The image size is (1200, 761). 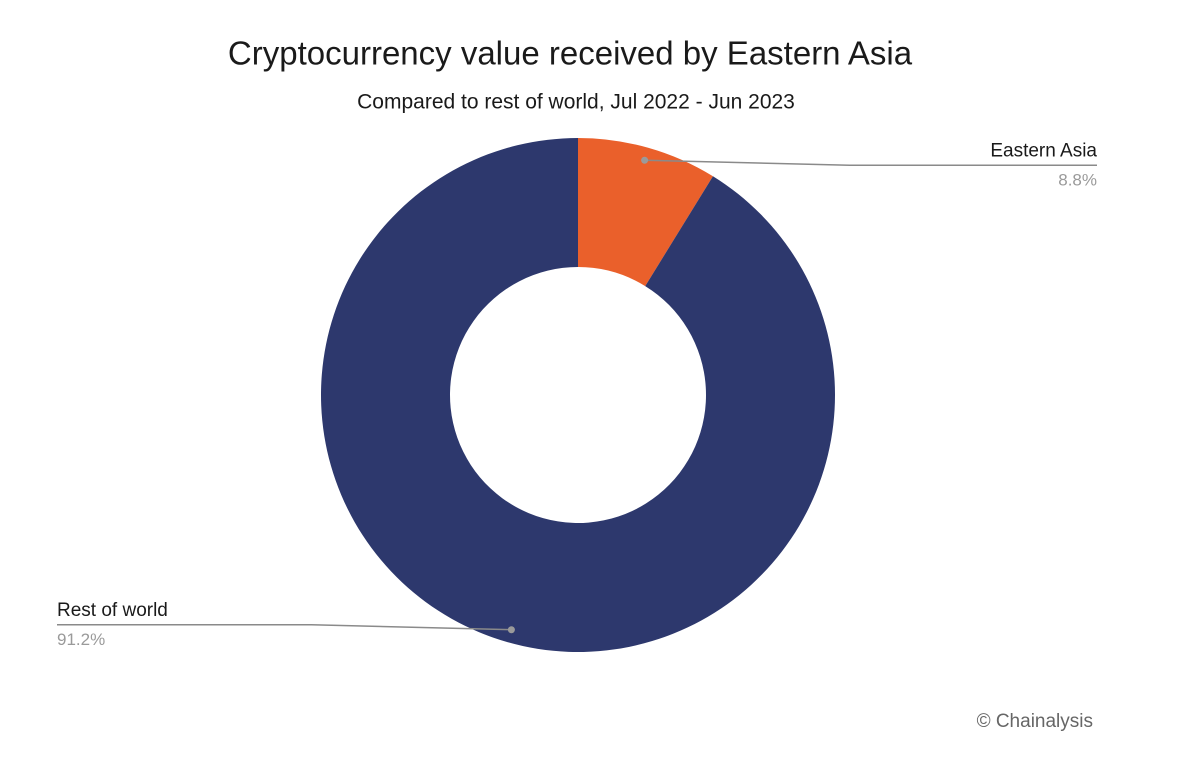 What do you see at coordinates (1043, 150) in the screenshot?
I see `legend-label: Eastern Asia` at bounding box center [1043, 150].